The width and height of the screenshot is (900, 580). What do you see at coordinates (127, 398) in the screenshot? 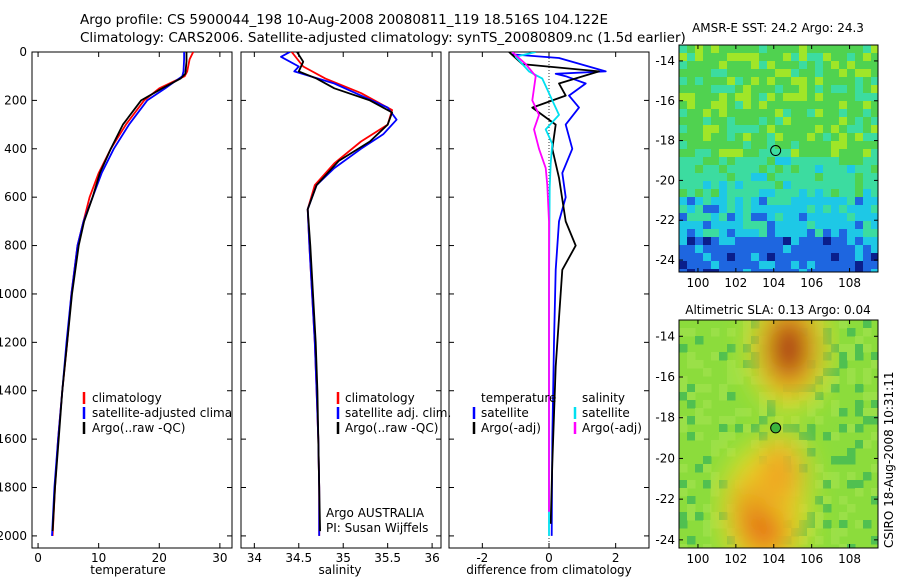
I see `legend-label: climatology` at bounding box center [127, 398].